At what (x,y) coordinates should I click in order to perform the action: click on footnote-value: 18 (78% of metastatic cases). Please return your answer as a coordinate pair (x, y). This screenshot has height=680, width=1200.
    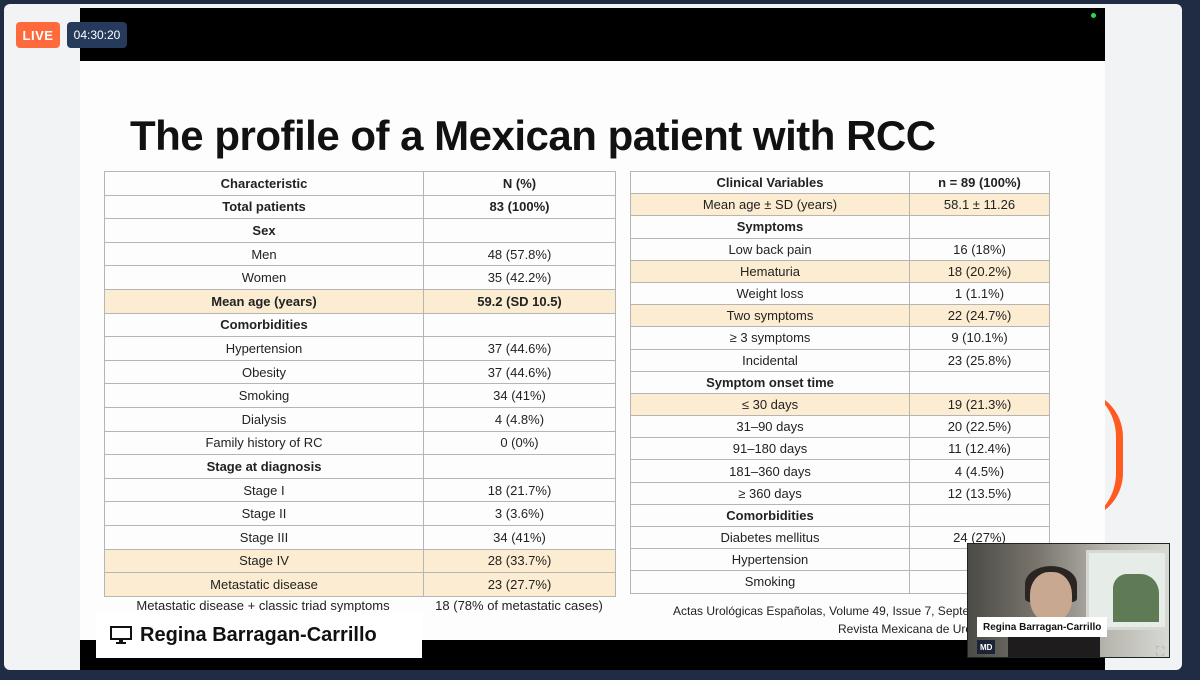
    Looking at the image, I should click on (519, 605).